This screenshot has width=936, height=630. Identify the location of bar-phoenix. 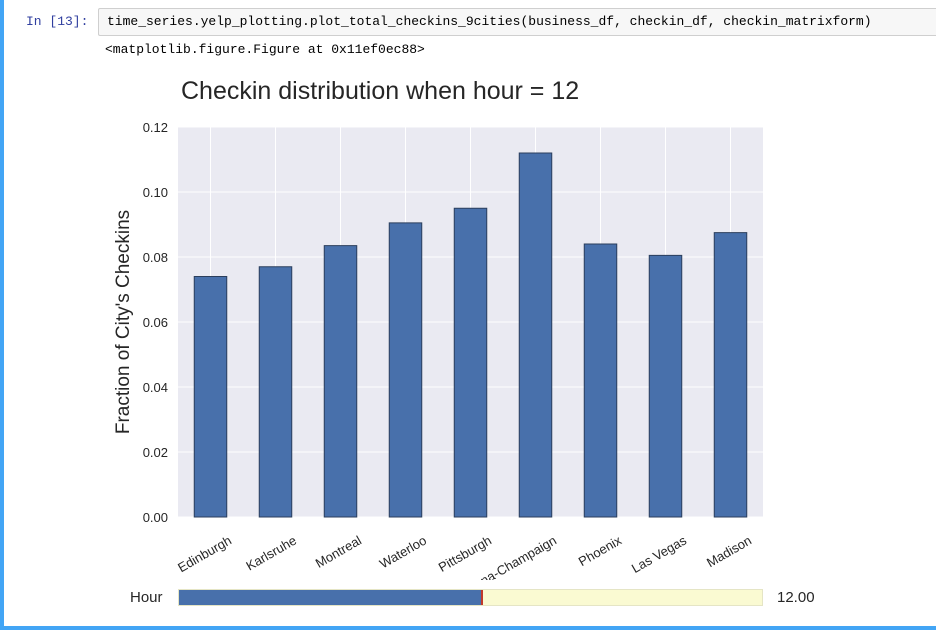
(600, 380).